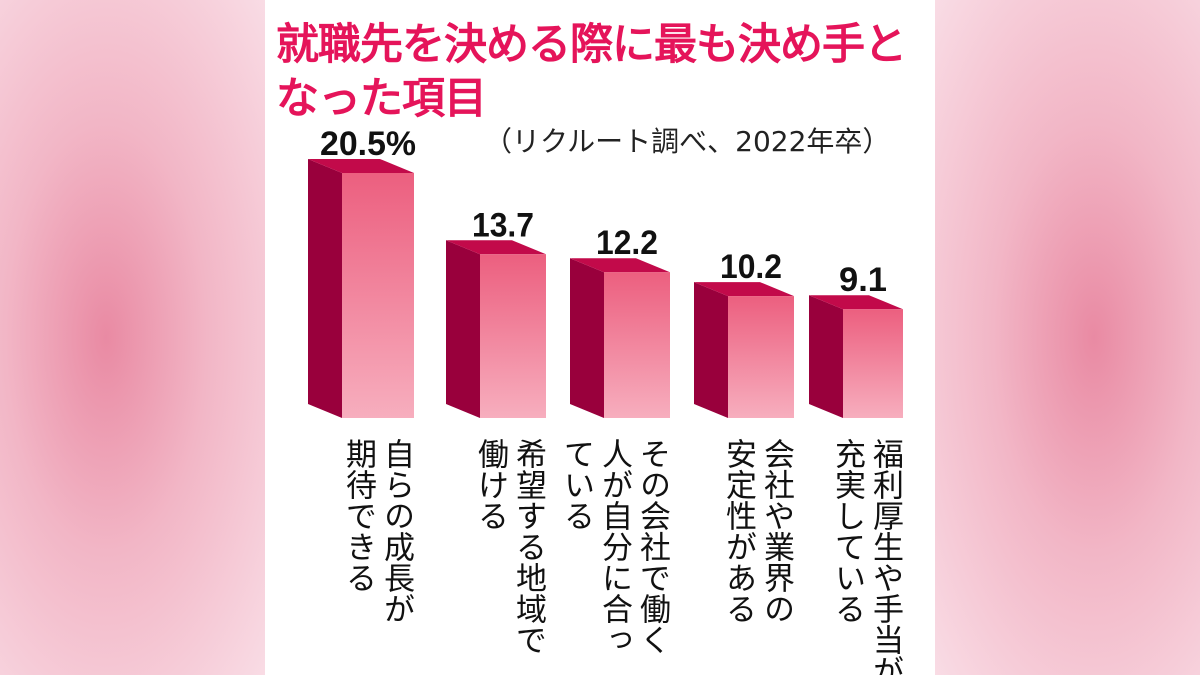 The image size is (1200, 675). Describe the element at coordinates (528, 546) in the screenshot. I see `category-label-line: 希望する地域で` at that location.